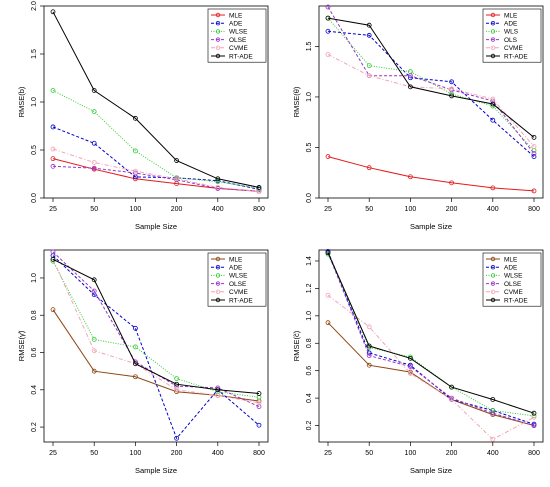 The width and height of the screenshot is (550, 487). I want to click on legend-item-cvme: CVME, so click(504, 48).